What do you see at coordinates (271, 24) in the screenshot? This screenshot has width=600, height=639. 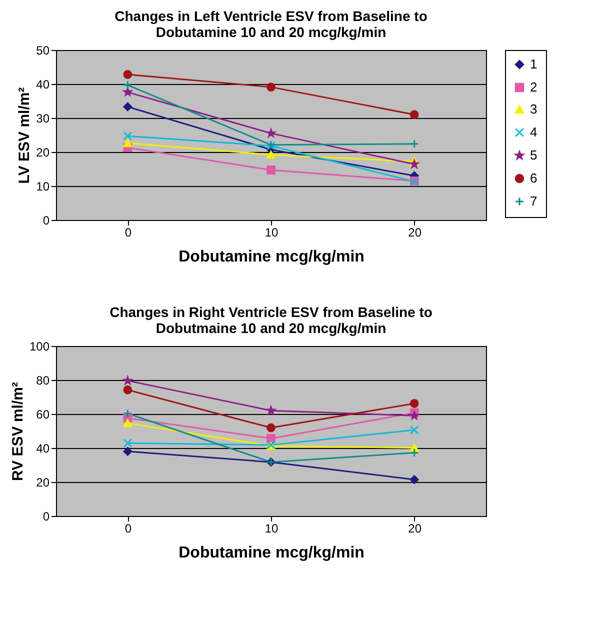 I see `chart-title: Changes in Left Ventricle ESV from Baseline to Dobutamine 10 and 20 mcg/kg/min` at bounding box center [271, 24].